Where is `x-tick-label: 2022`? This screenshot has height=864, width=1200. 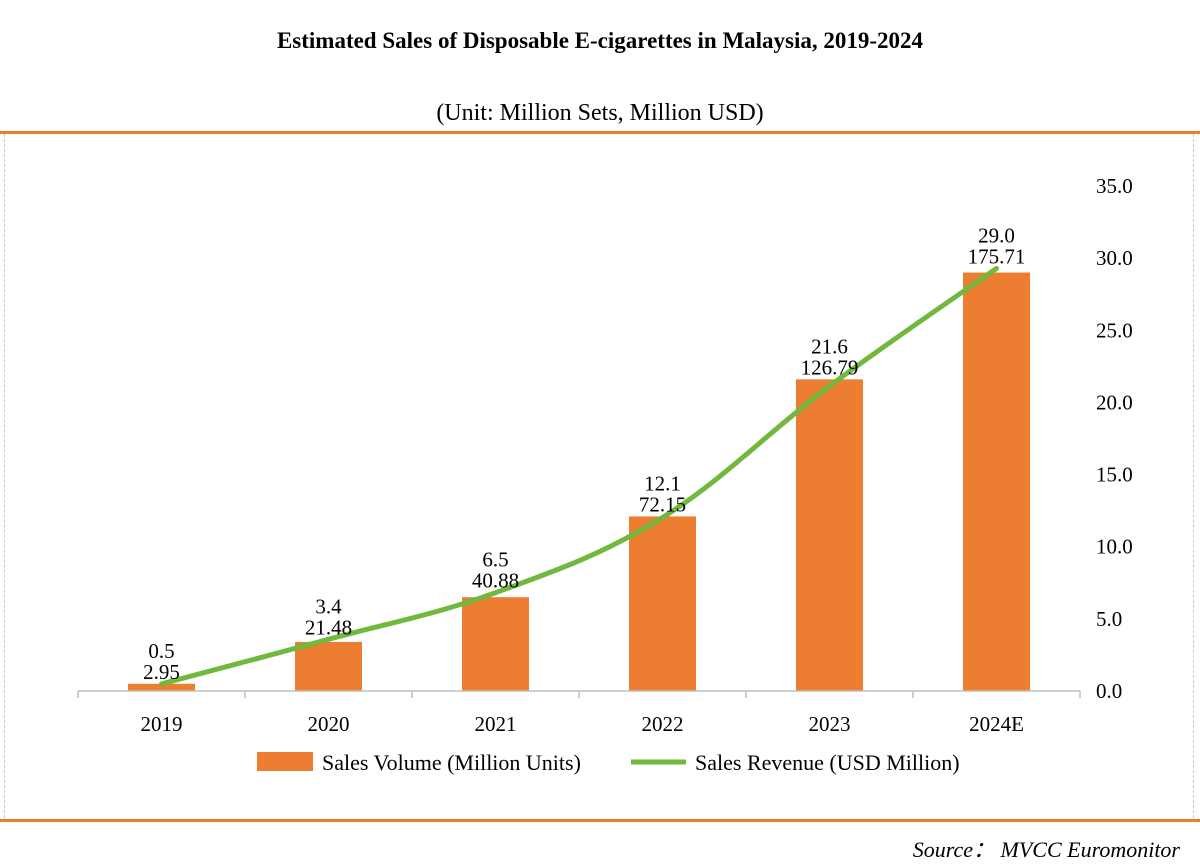
x-tick-label: 2022 is located at coordinates (663, 724).